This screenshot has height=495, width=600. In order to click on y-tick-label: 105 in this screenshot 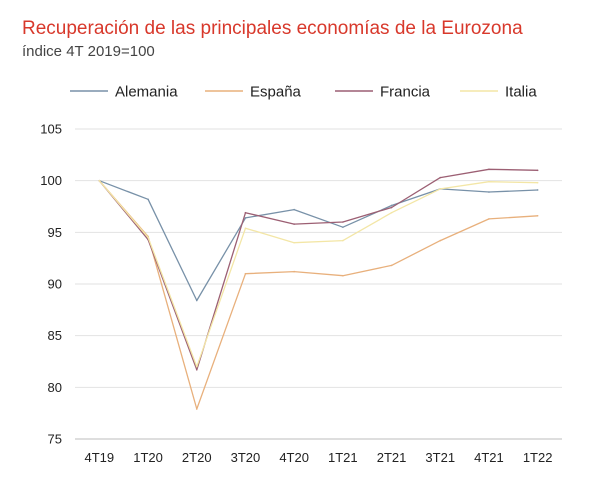, I will do `click(51, 129)`.